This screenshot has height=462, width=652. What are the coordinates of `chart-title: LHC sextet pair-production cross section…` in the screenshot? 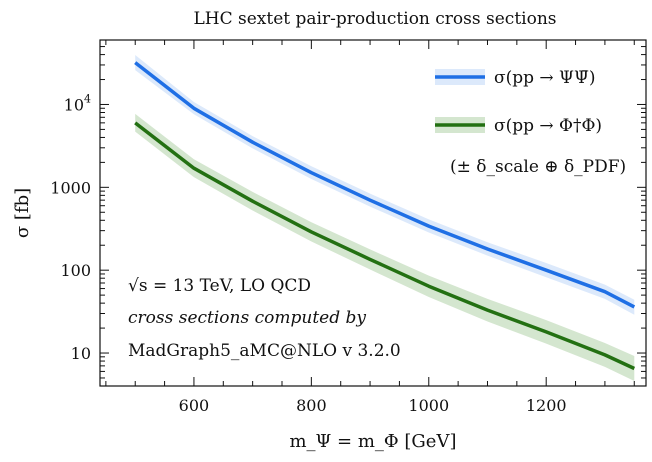 It's located at (374, 19).